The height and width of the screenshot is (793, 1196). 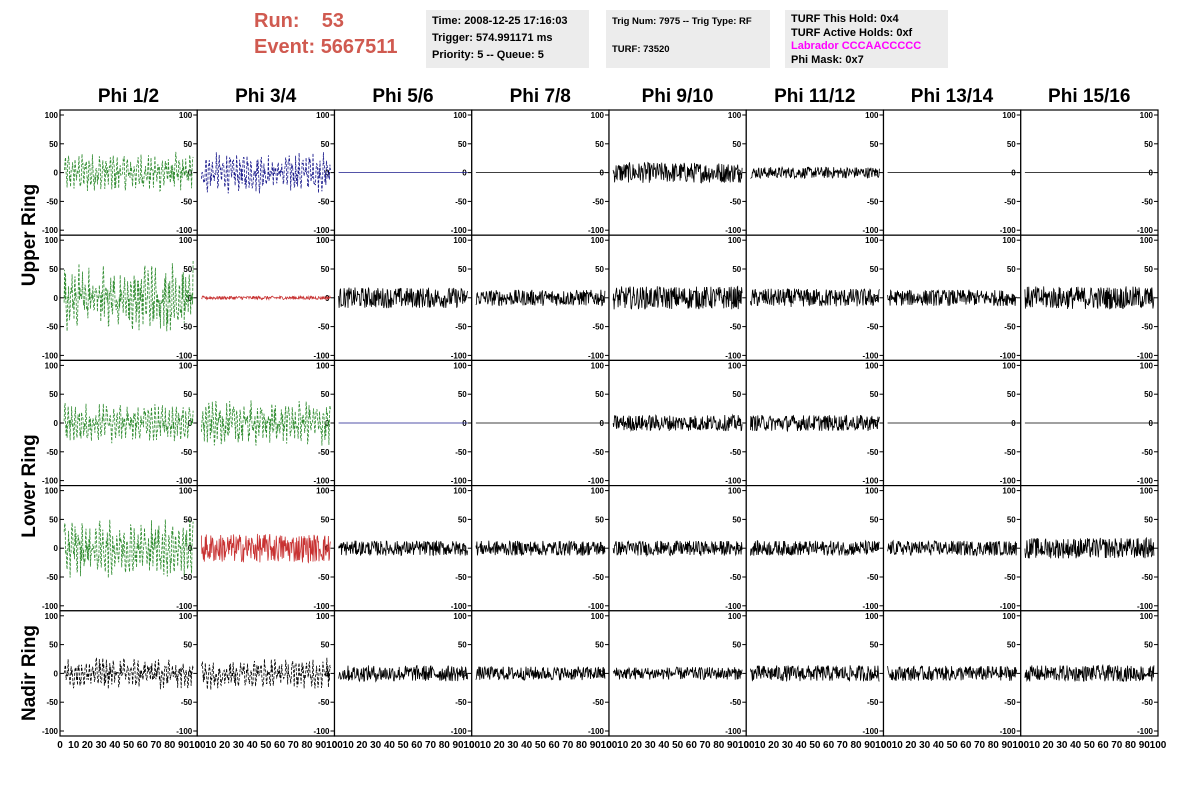 I want to click on waveform-panel: 100 100 50 50 0 0 -50 -50 -100 -100, so click(x=120, y=423).